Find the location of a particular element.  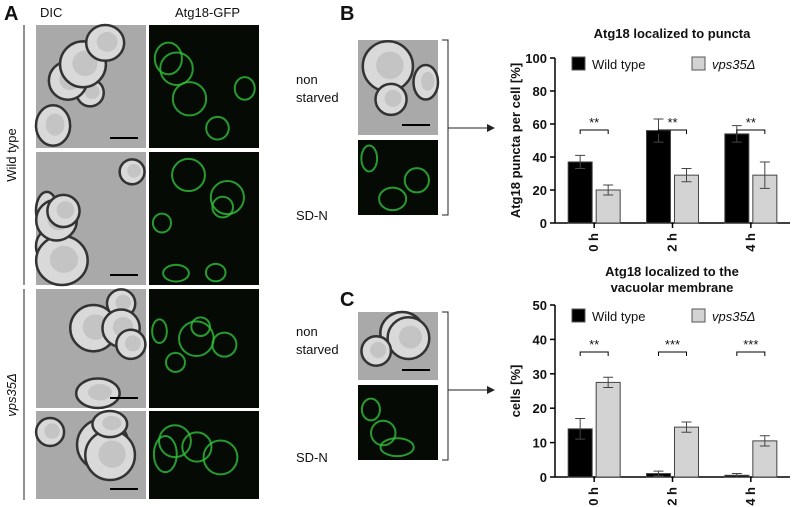

panel-label: B is located at coordinates (347, 14).